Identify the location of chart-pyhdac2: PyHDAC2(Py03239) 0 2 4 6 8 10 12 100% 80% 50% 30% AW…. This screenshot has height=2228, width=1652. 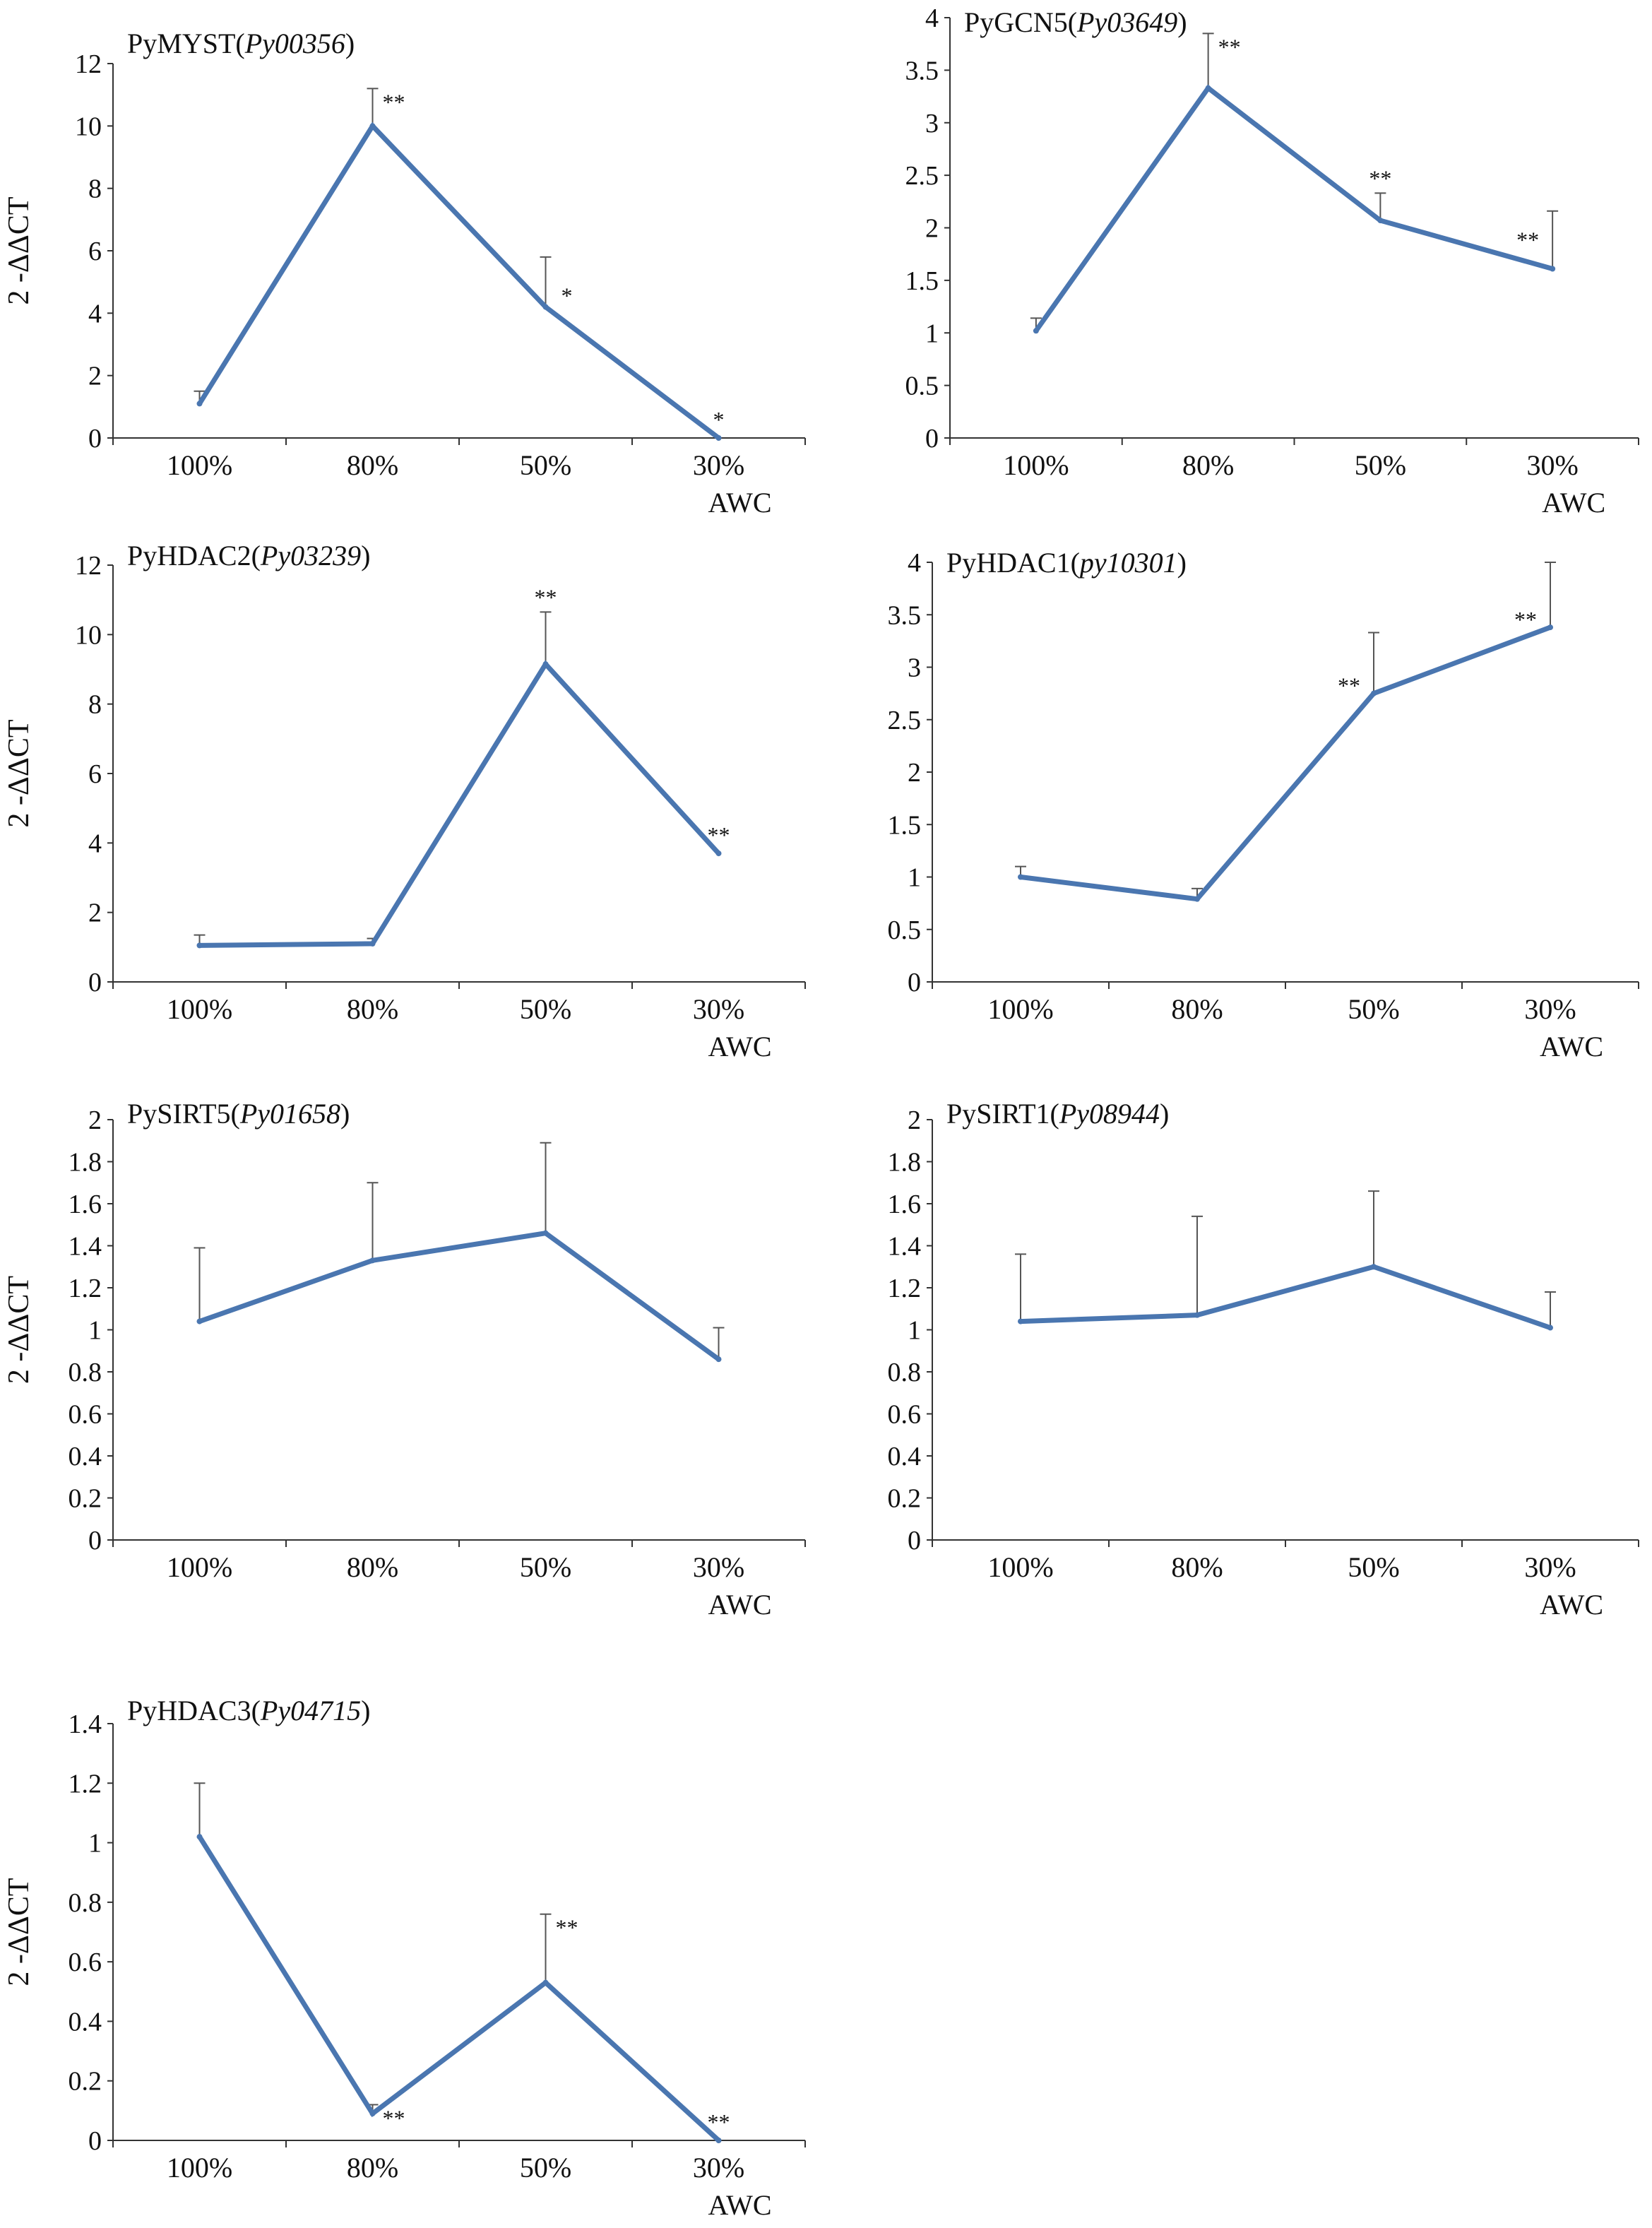
(409, 809).